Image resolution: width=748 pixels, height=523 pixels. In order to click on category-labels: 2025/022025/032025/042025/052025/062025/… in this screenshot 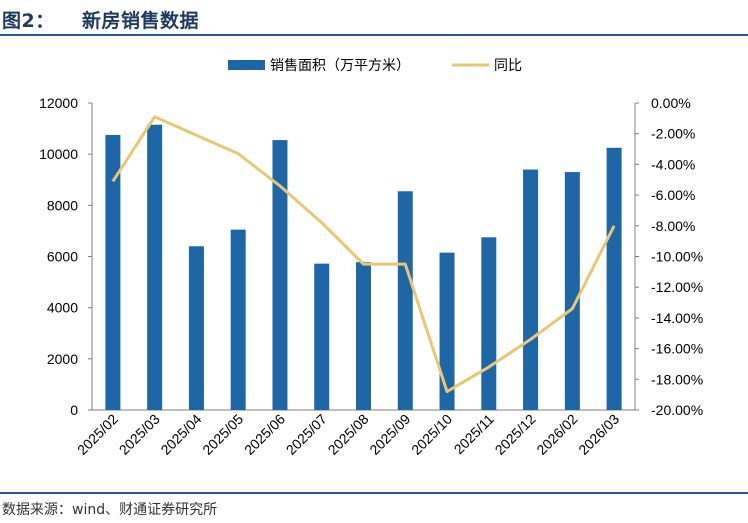, I will do `click(348, 434)`.